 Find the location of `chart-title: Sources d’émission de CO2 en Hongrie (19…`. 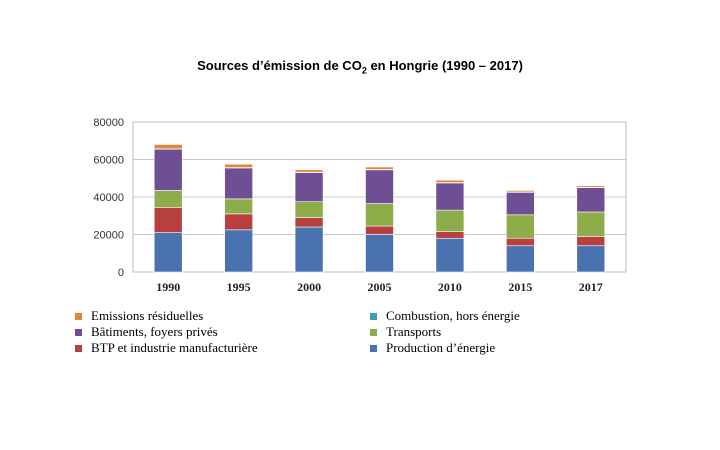

chart-title: Sources d’émission de CO2 en Hongrie (19… is located at coordinates (360, 67).